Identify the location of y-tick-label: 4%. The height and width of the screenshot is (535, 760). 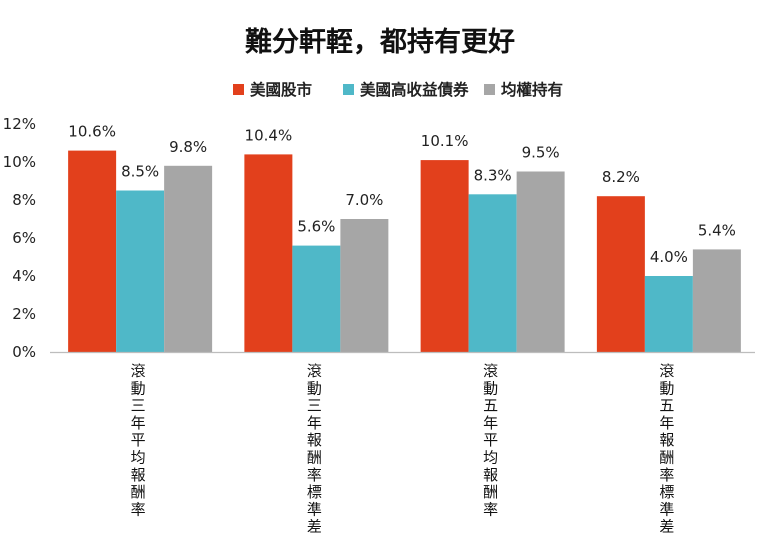
(24, 276).